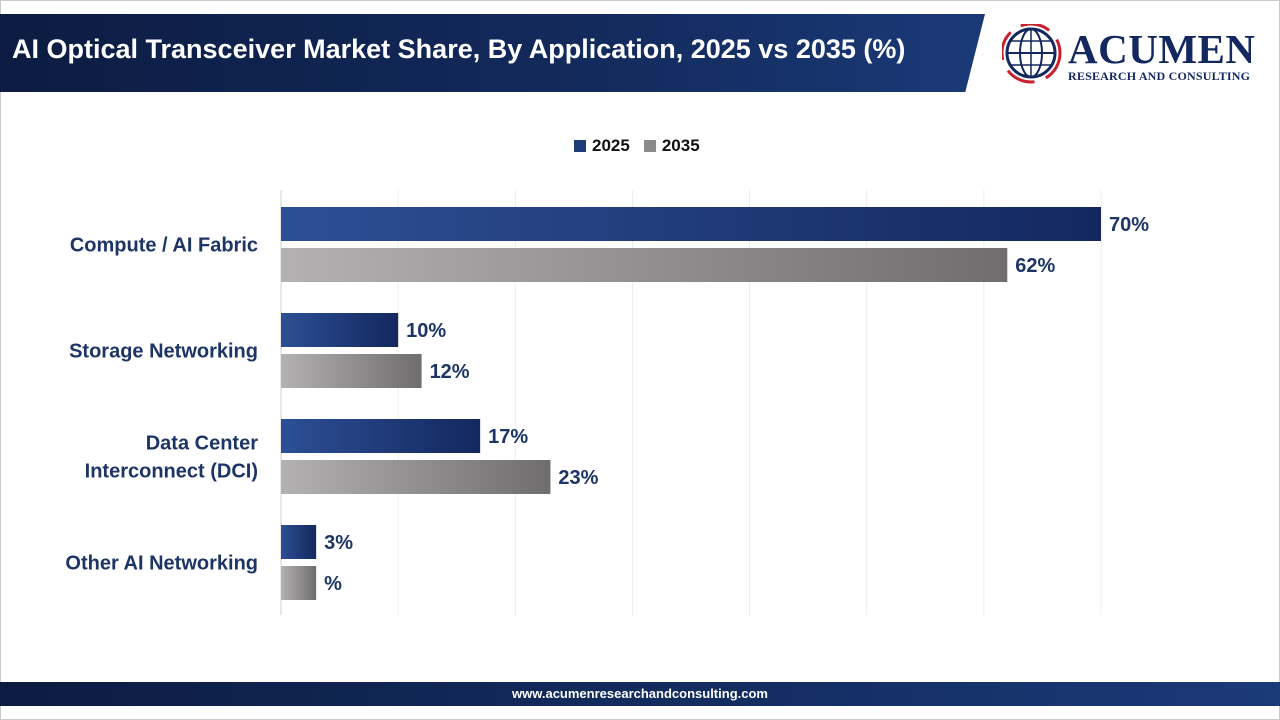 This screenshot has height=720, width=1280. Describe the element at coordinates (163, 352) in the screenshot. I see `category-label: Storage Networking` at that location.